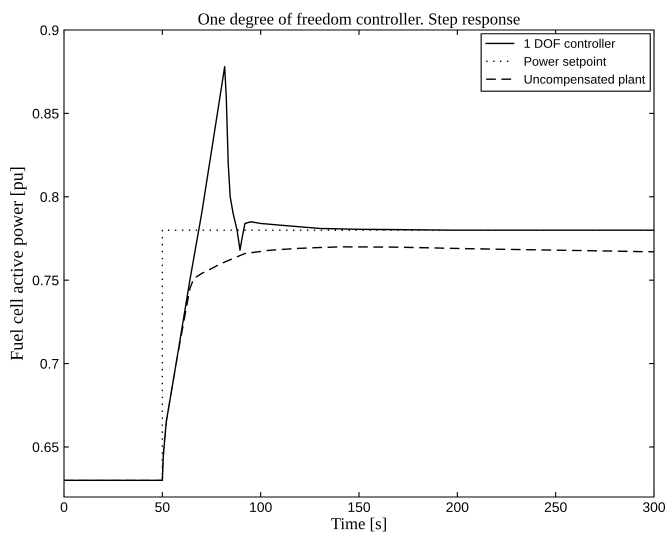 The height and width of the screenshot is (544, 670). I want to click on y-tick-label: 0.85, so click(45, 113).